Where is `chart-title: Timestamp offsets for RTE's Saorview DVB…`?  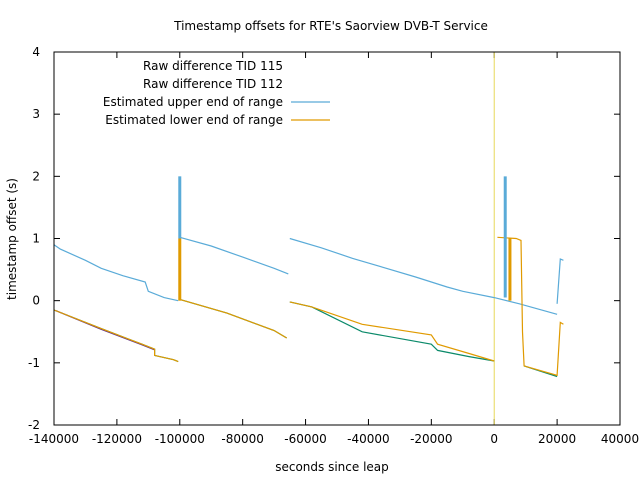 chart-title: Timestamp offsets for RTE's Saorview DVB… is located at coordinates (330, 26).